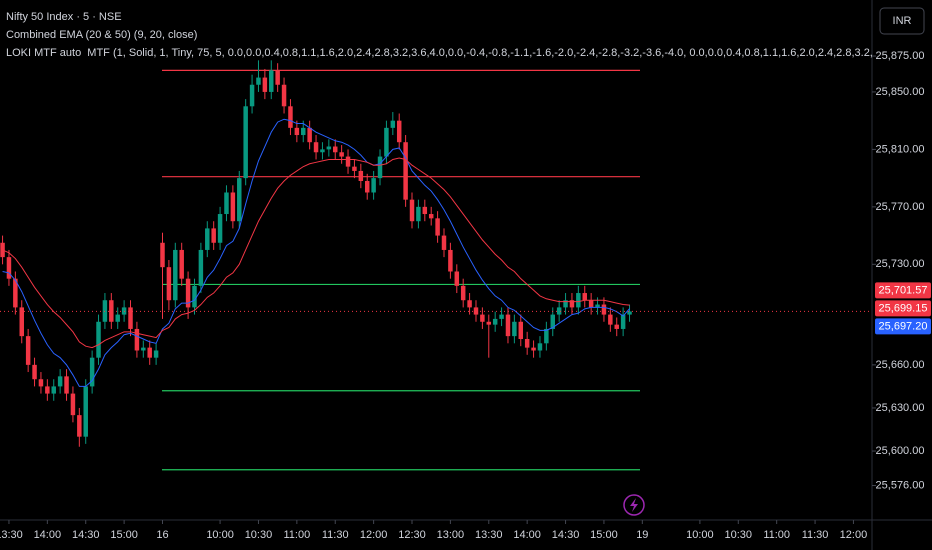 Image resolution: width=932 pixels, height=550 pixels. I want to click on x-tick-label: 16, so click(162, 535).